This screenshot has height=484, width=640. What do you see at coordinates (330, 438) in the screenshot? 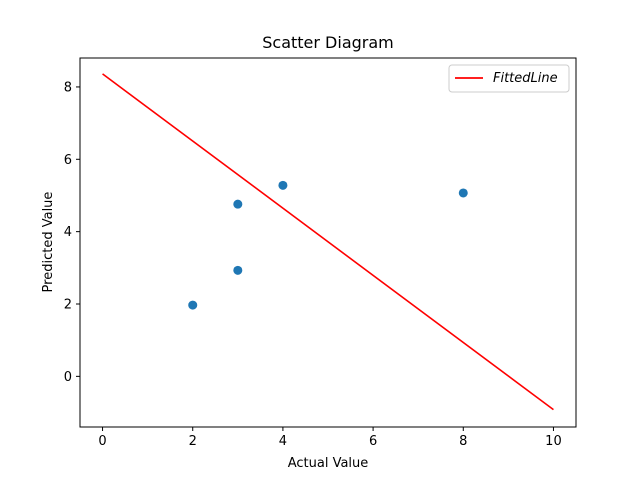
I see `x-axis-ticks: 0 2 4 6 8 10` at bounding box center [330, 438].